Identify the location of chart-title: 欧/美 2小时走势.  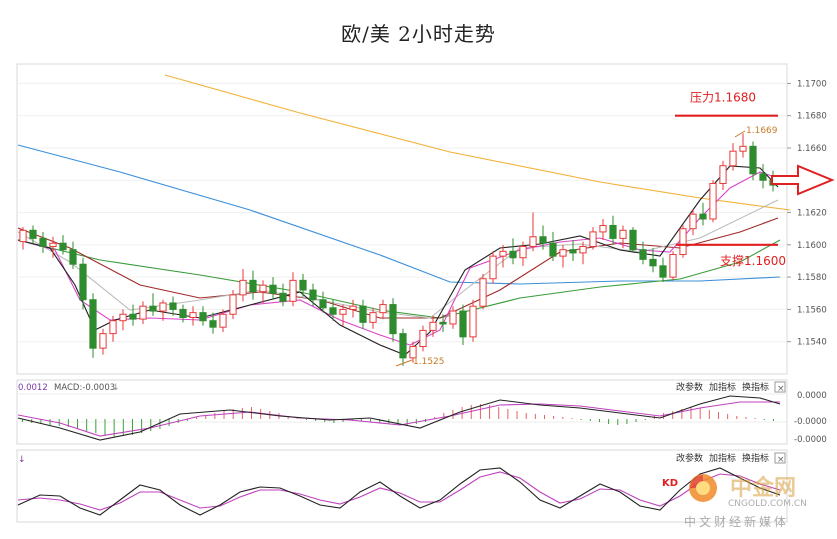
(418, 34).